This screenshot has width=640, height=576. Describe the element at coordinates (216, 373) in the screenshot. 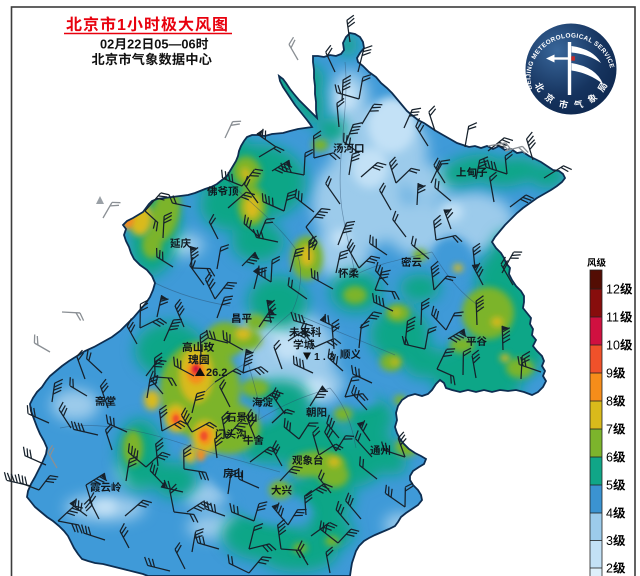

I see `svg-text: 26.2` at that location.